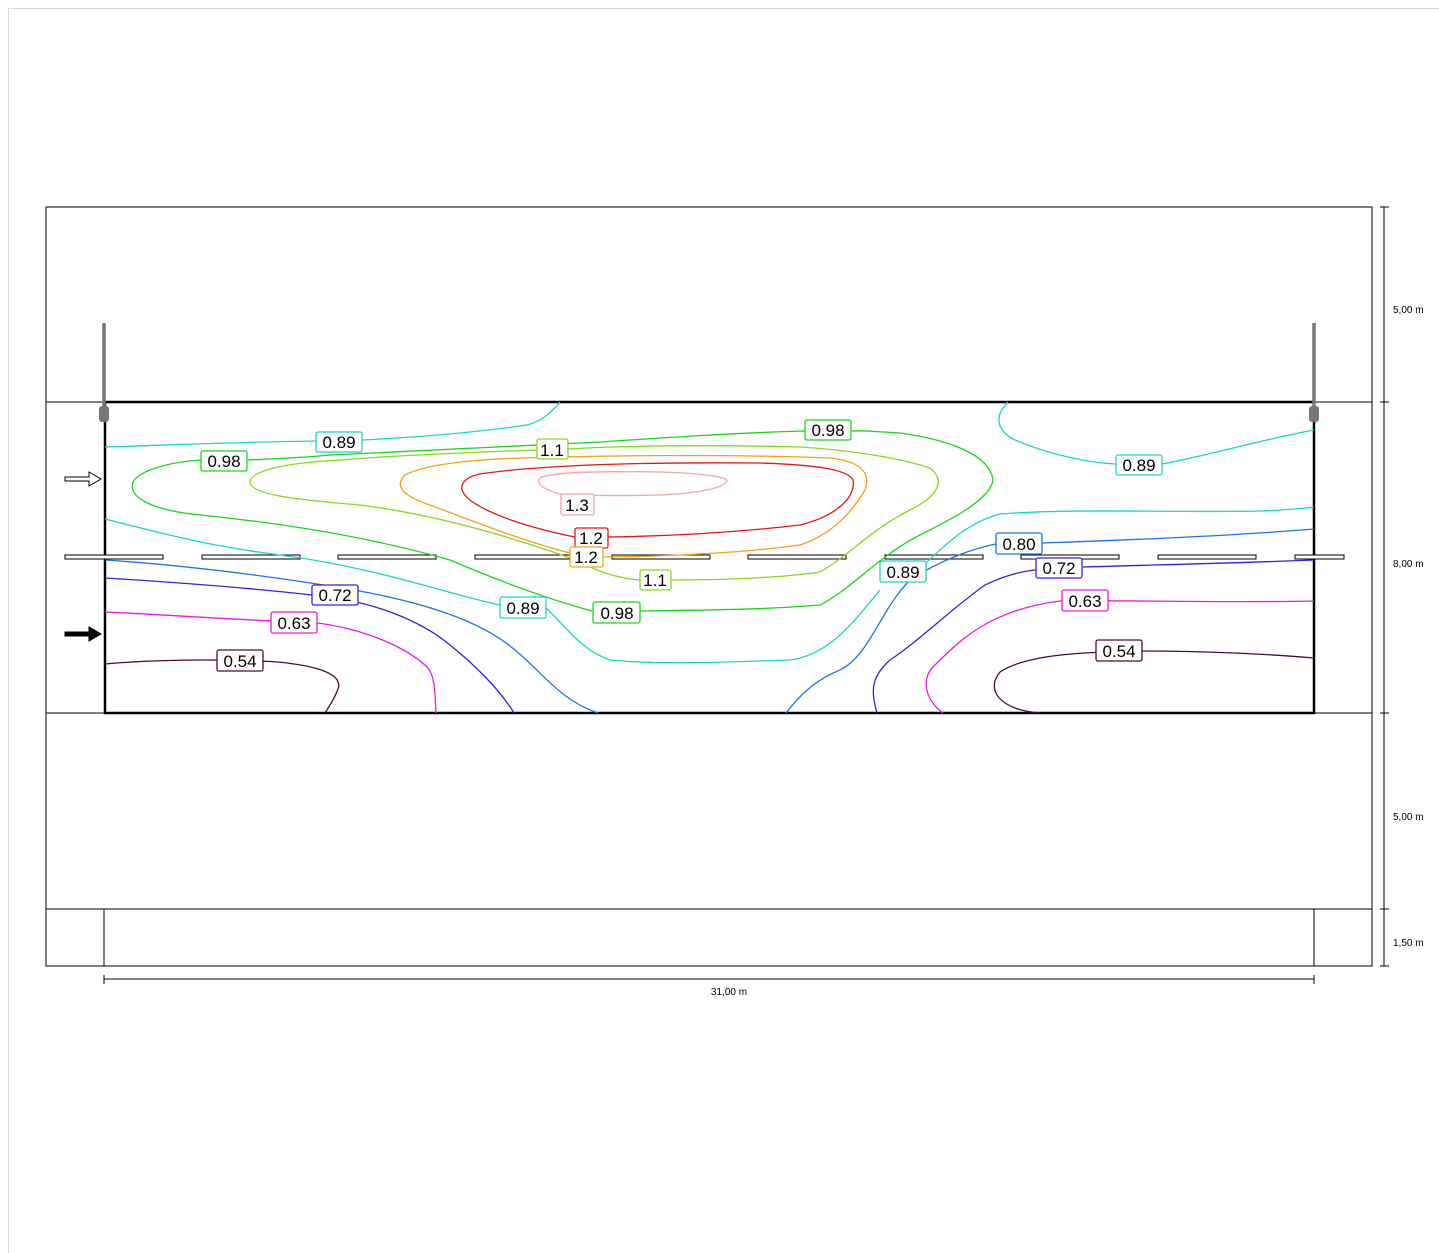 Image resolution: width=1439 pixels, height=1253 pixels. I want to click on label-0.98-left: 0.98, so click(224, 461).